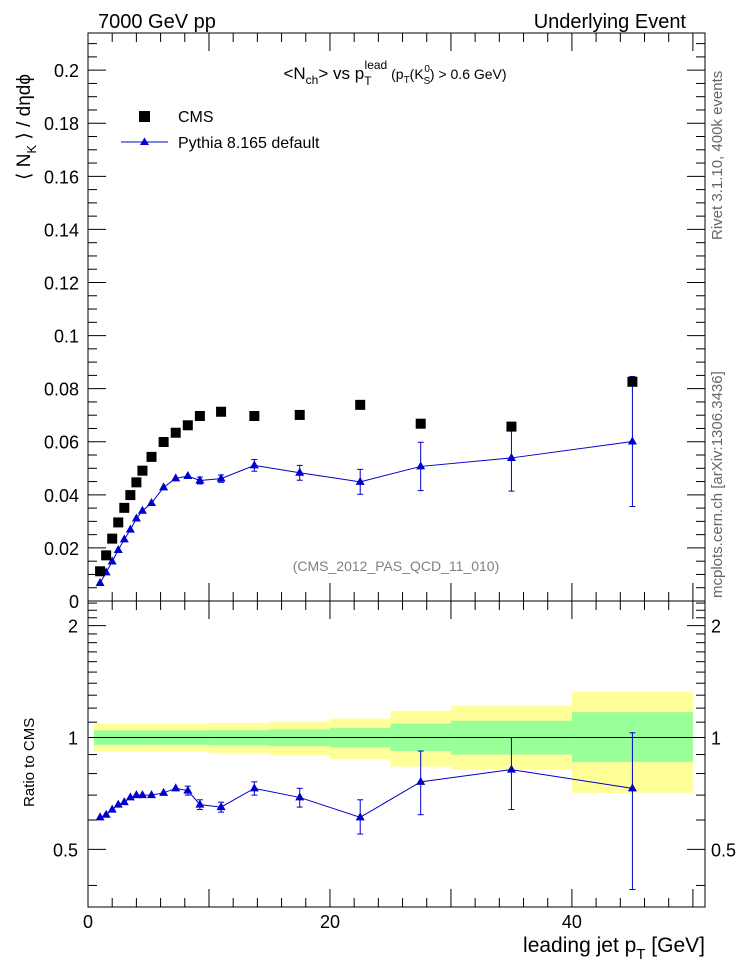  I want to click on legend-cms-marker, so click(144, 116).